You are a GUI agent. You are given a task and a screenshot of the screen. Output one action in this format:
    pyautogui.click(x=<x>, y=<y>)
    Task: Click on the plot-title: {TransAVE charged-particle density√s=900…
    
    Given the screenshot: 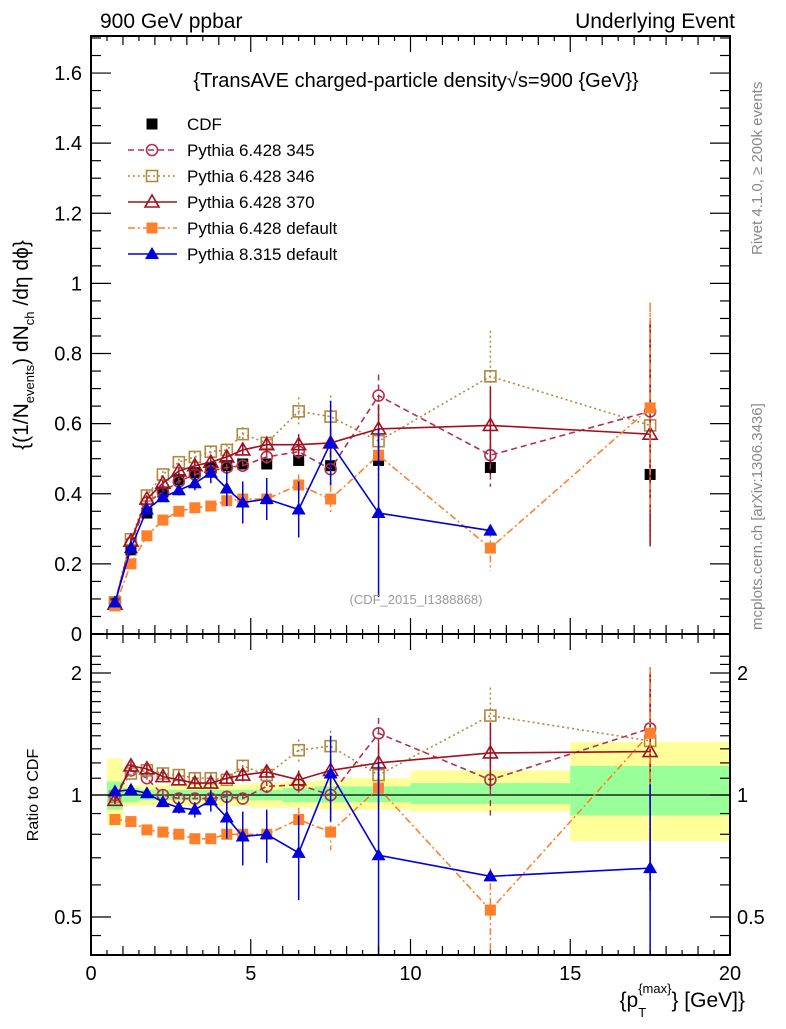 What is the action you would take?
    pyautogui.click(x=415, y=81)
    